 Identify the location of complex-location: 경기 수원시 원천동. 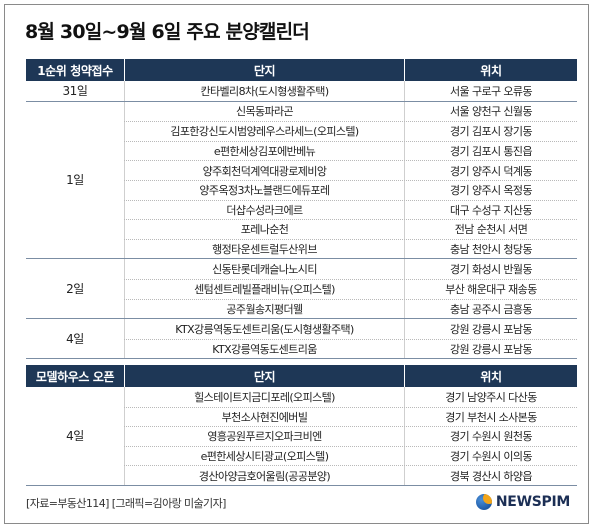
(490, 436).